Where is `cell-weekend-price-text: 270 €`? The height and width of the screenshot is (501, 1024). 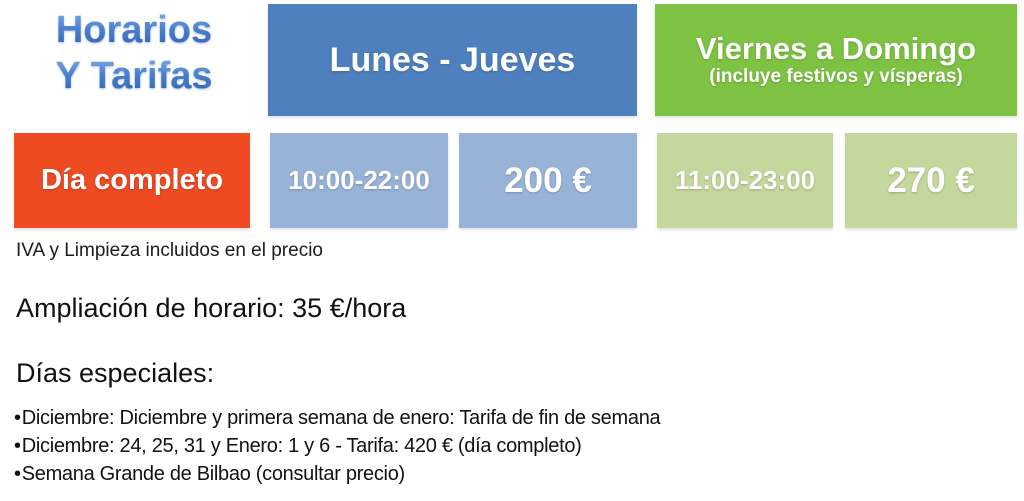 cell-weekend-price-text: 270 € is located at coordinates (931, 180).